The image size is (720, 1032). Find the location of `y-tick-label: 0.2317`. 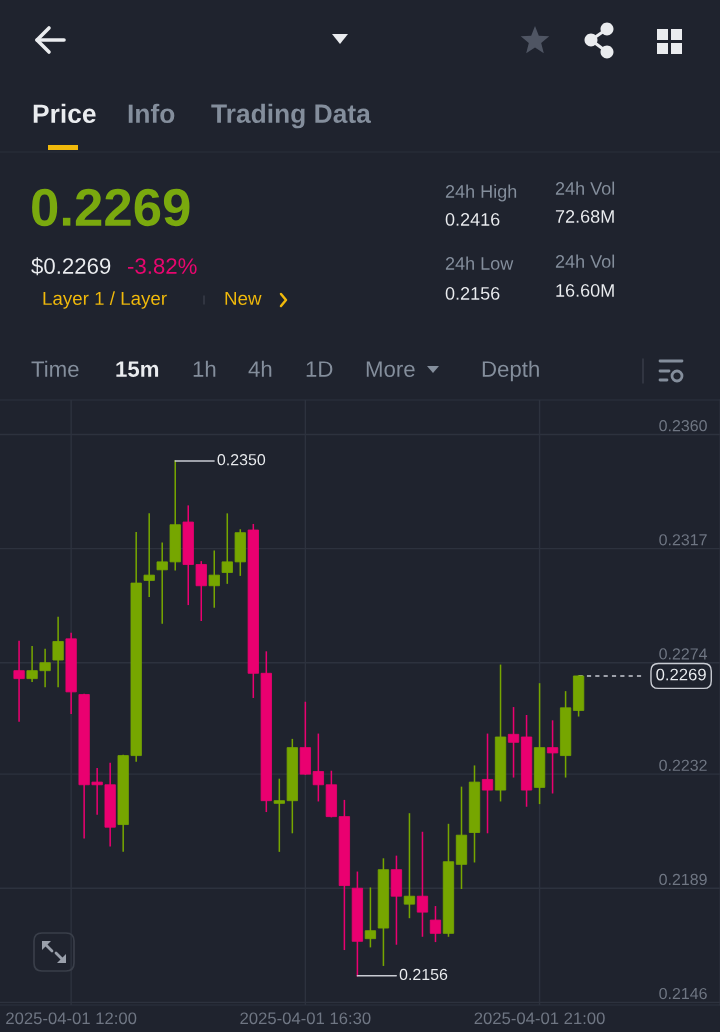

y-tick-label: 0.2317 is located at coordinates (683, 540).